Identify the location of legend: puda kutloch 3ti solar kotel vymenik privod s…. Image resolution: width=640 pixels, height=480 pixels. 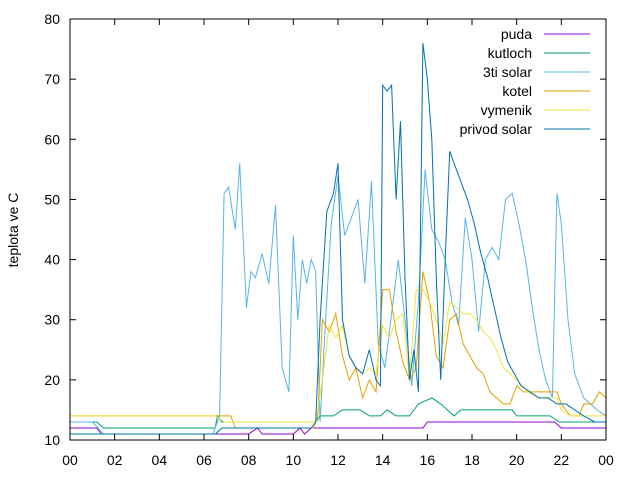
(525, 81).